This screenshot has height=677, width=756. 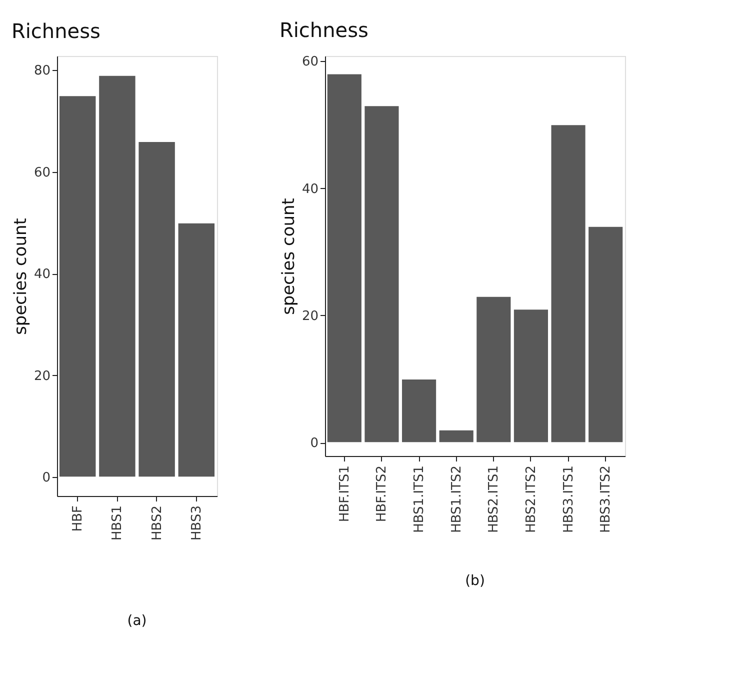 I want to click on x-tick-label: HBS1.ITS2, so click(x=456, y=499).